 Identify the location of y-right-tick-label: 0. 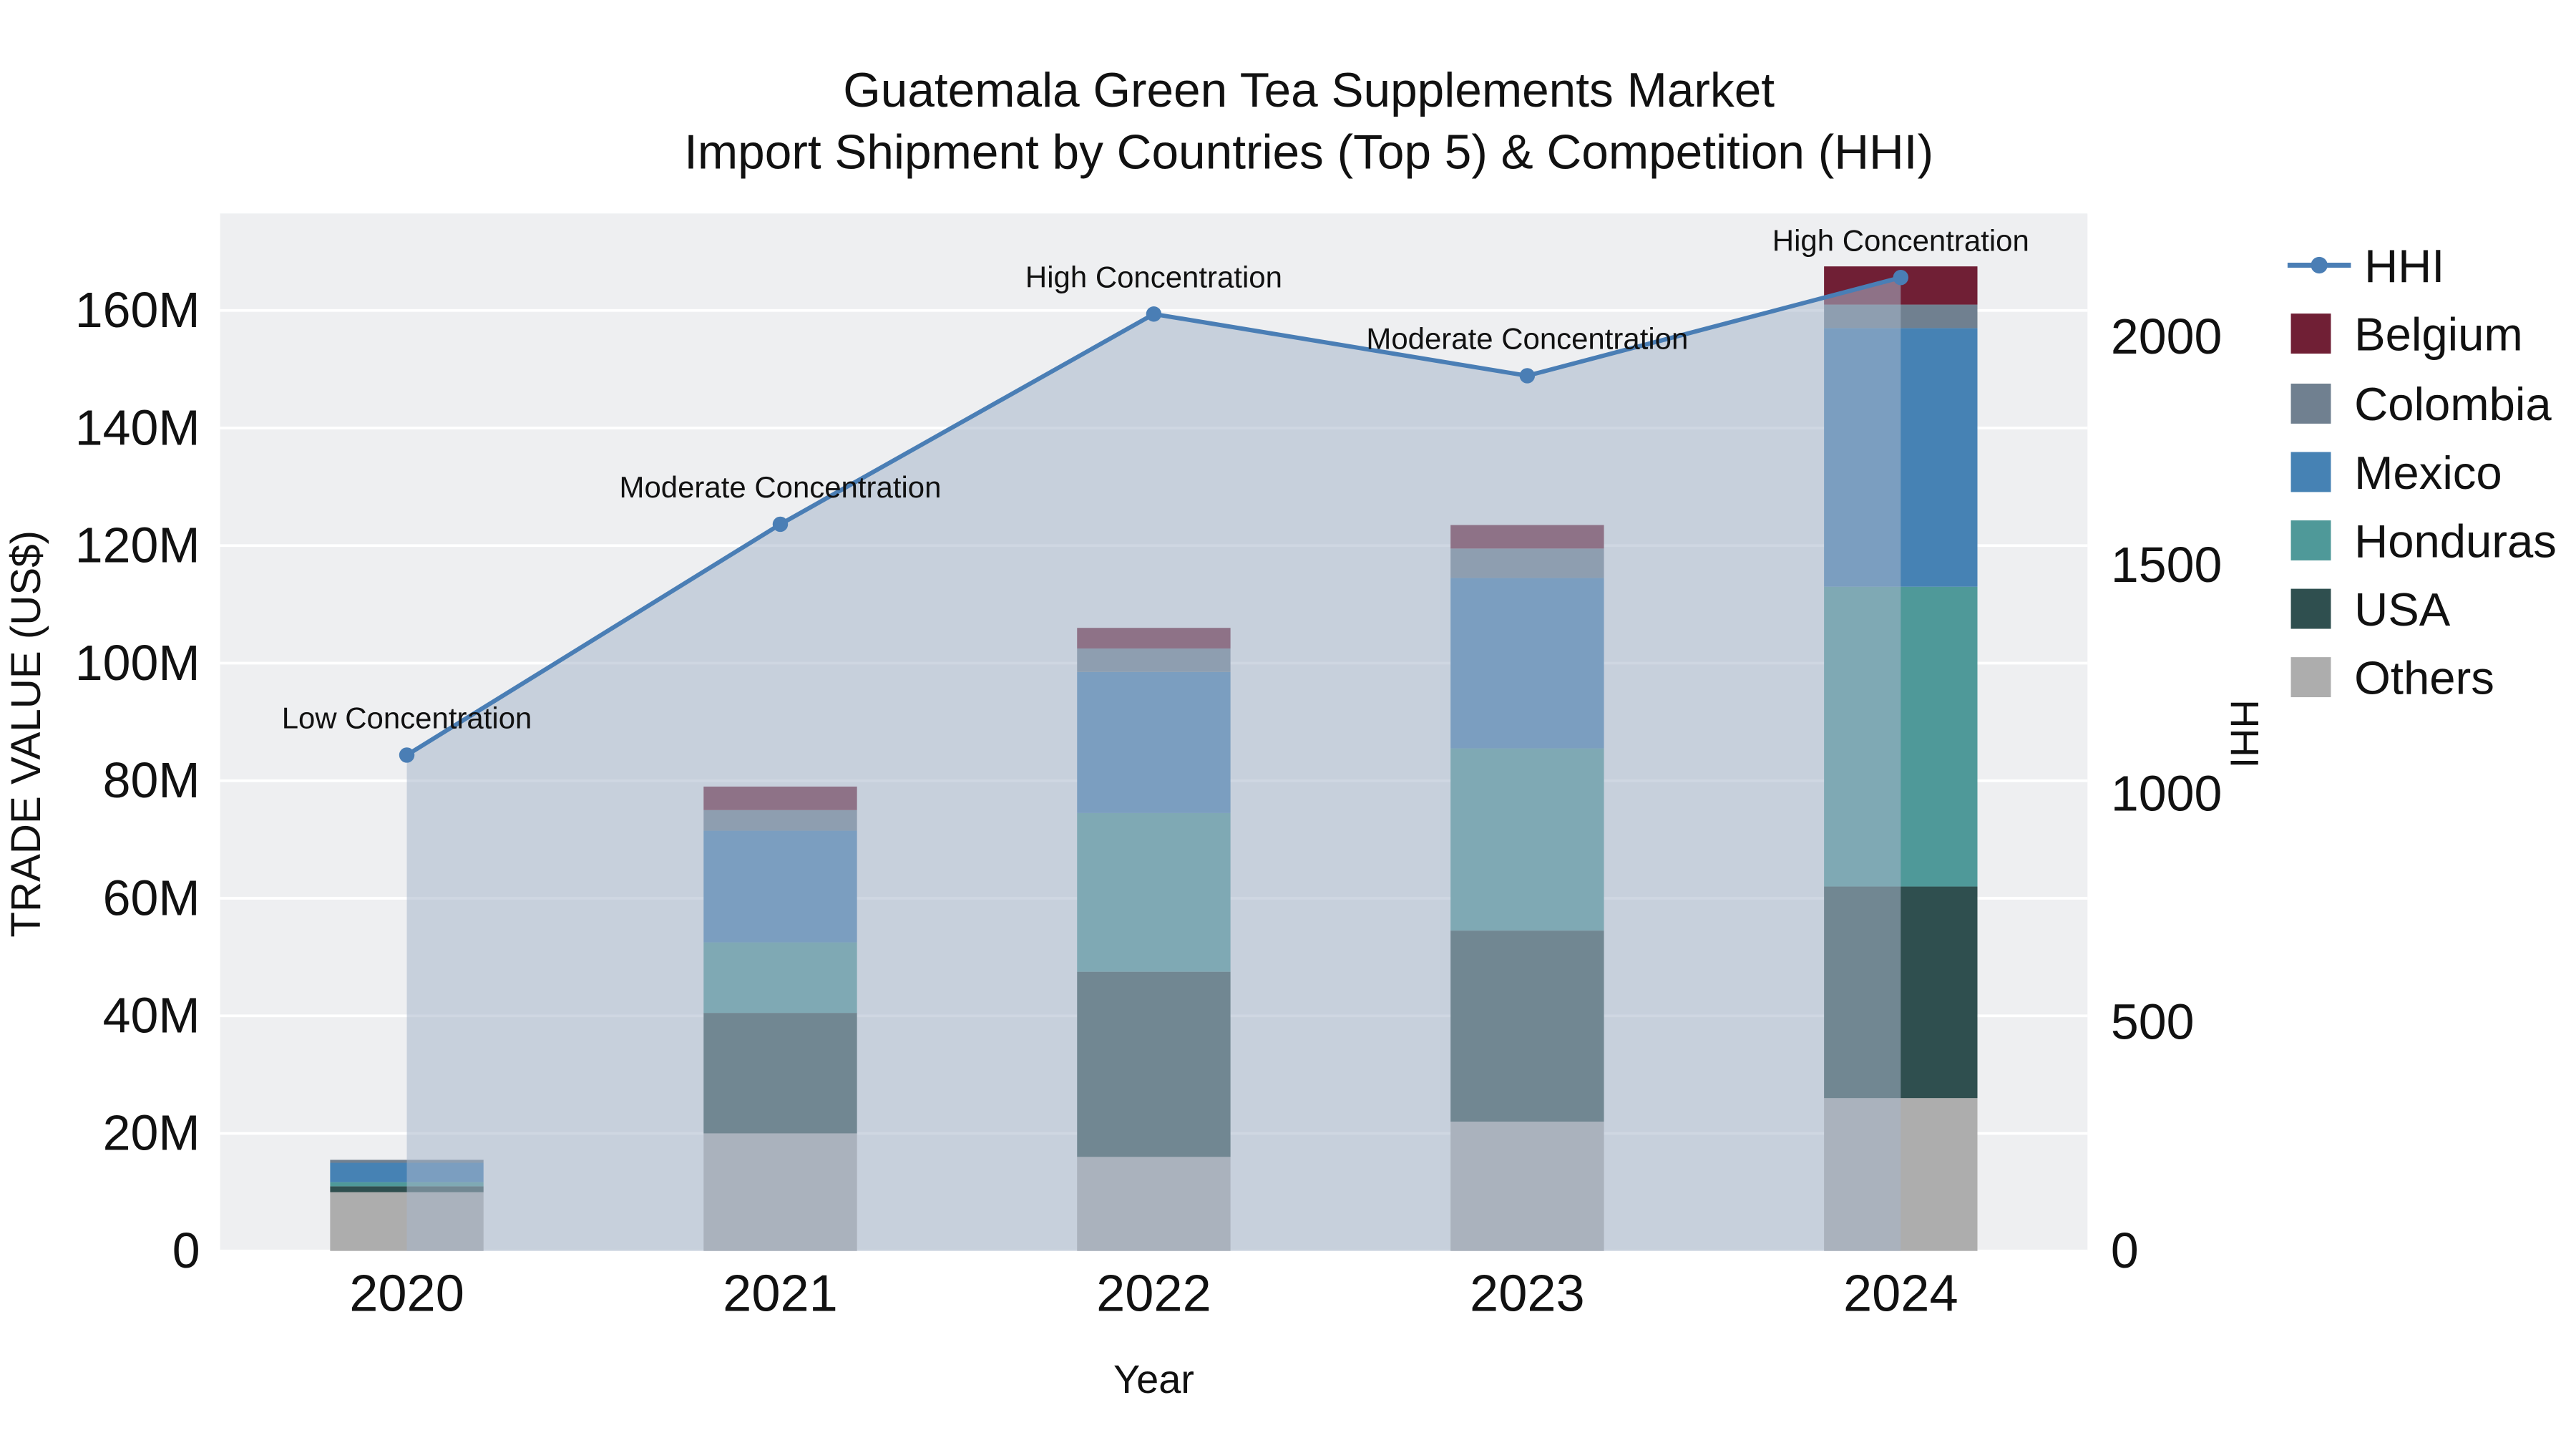
(2125, 1250).